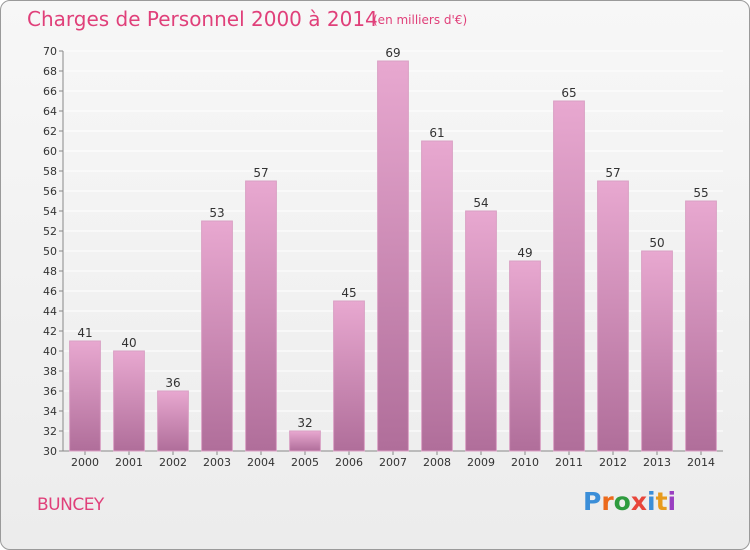 Image resolution: width=750 pixels, height=550 pixels. What do you see at coordinates (700, 193) in the screenshot?
I see `data-label: 55` at bounding box center [700, 193].